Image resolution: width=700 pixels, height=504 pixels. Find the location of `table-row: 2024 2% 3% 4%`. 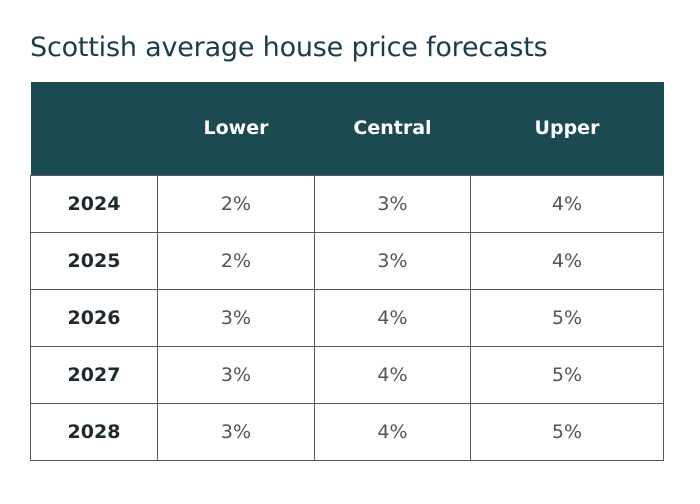

table-row: 2024 2% 3% 4% is located at coordinates (347, 203).